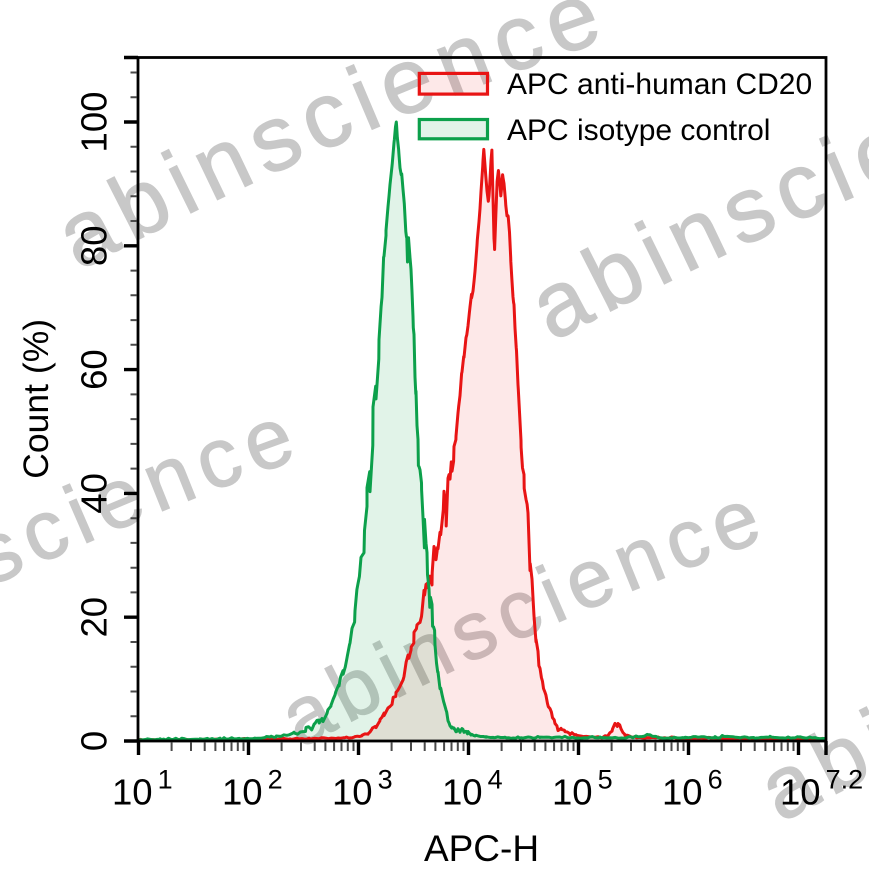 This screenshot has width=869, height=883. What do you see at coordinates (94, 369) in the screenshot?
I see `svg-text: 60` at bounding box center [94, 369].